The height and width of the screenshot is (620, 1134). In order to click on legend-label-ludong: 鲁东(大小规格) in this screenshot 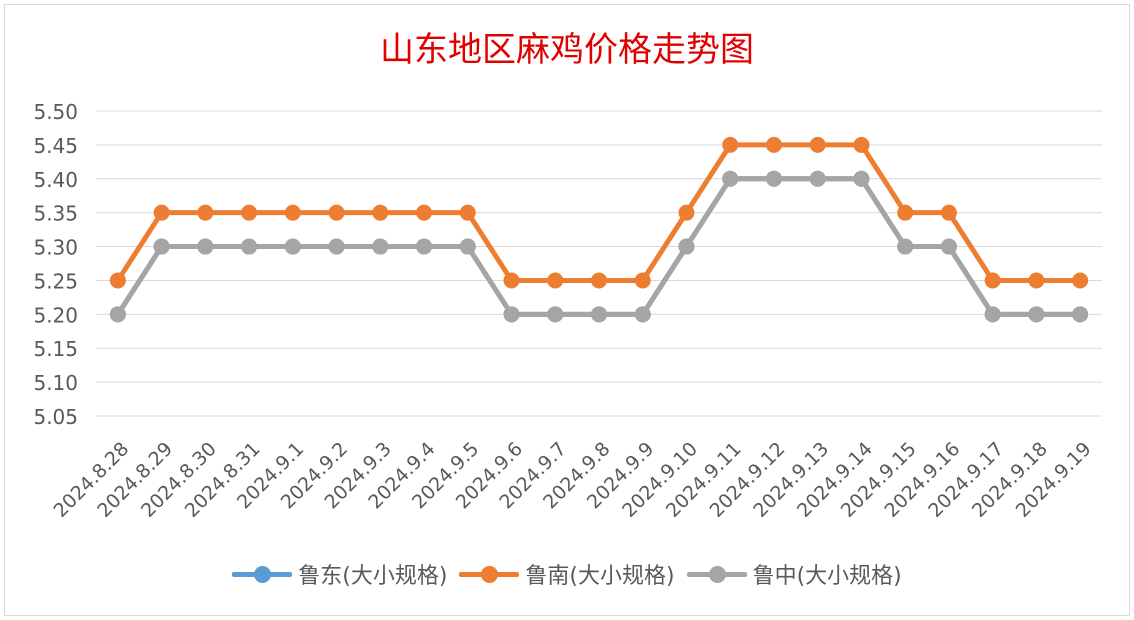, I will do `click(373, 576)`.